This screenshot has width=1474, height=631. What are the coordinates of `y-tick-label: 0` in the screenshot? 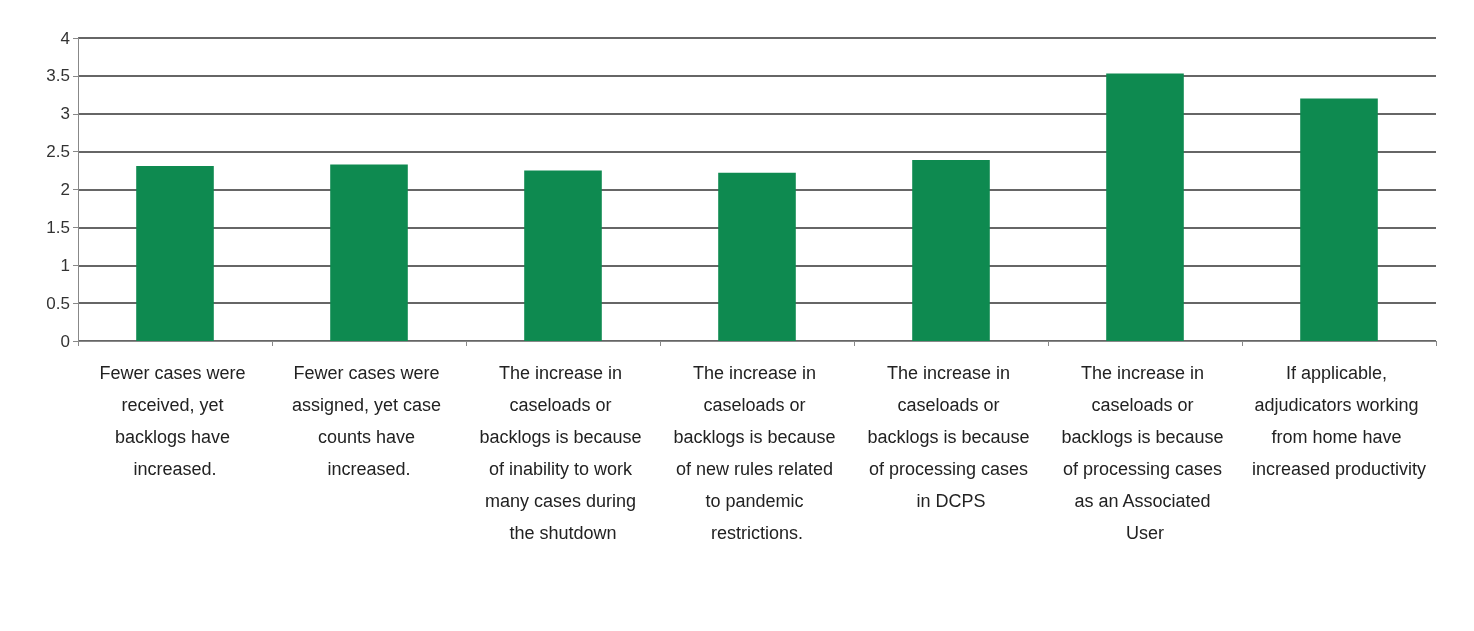 It's located at (65, 341).